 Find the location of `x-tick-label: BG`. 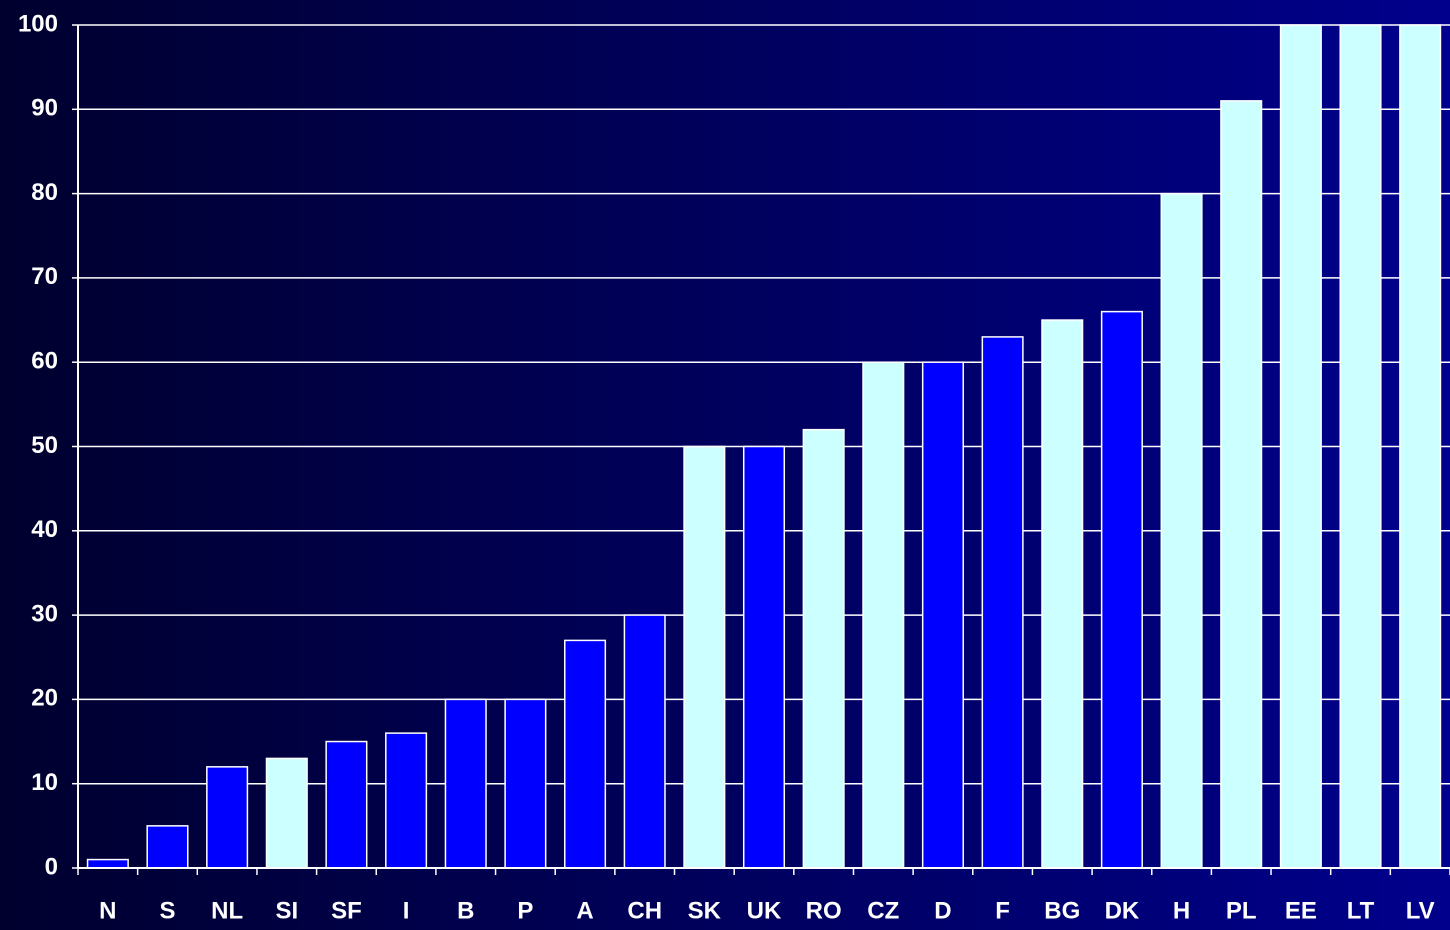

x-tick-label: BG is located at coordinates (1062, 910).